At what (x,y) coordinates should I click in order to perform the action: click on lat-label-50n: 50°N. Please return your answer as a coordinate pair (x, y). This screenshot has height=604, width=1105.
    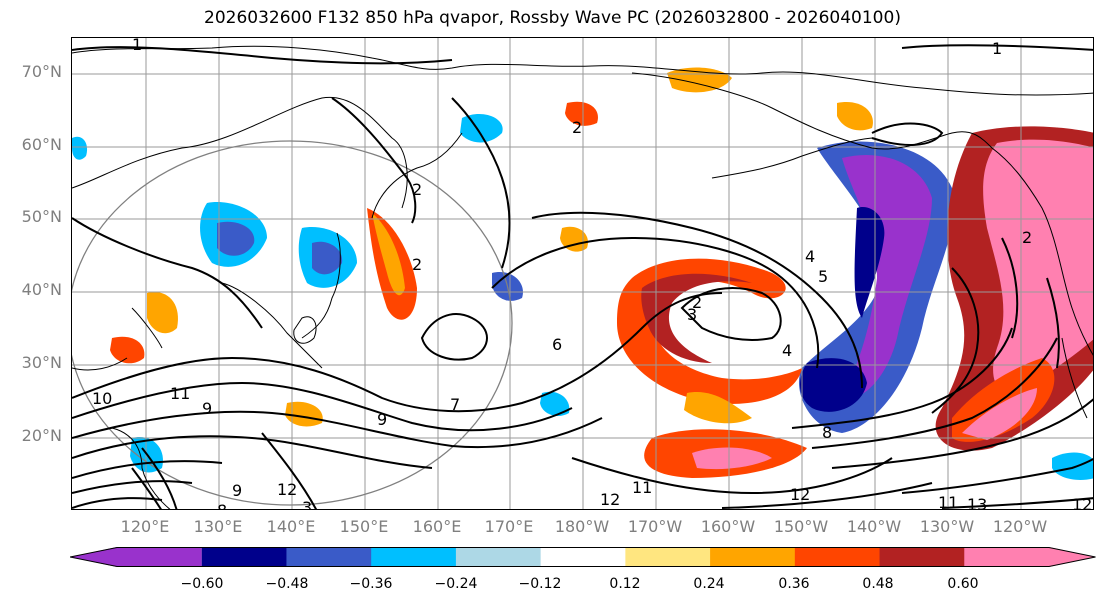
    Looking at the image, I should click on (41, 216).